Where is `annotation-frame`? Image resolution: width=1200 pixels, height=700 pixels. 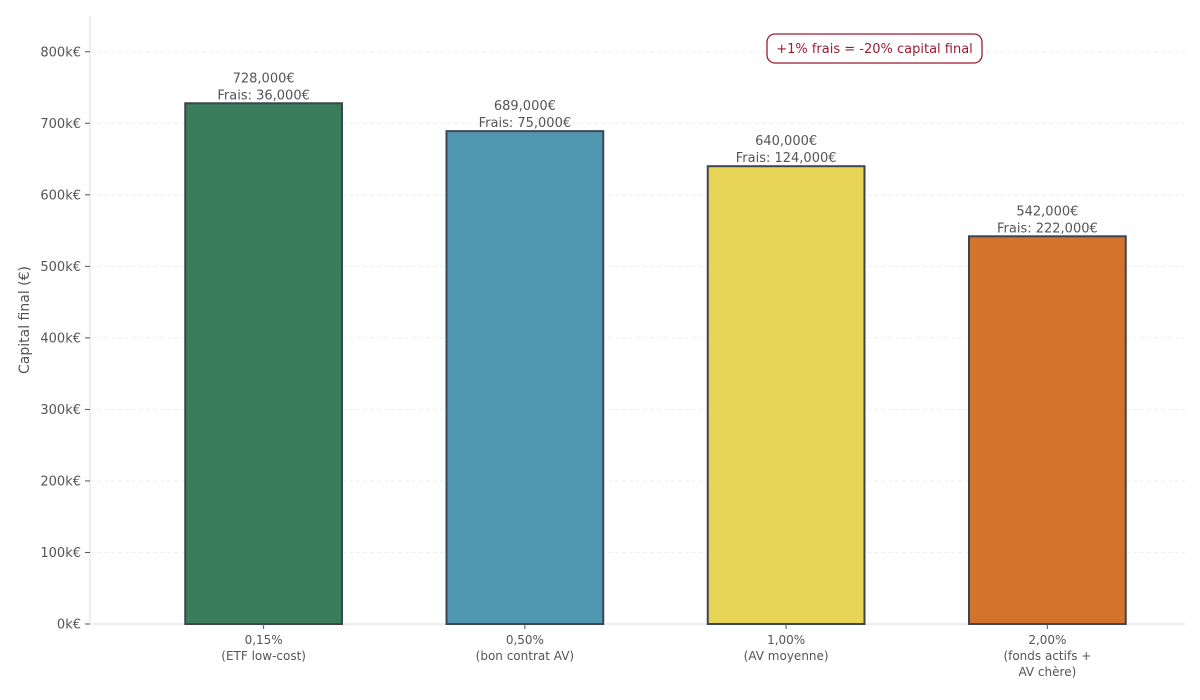
annotation-frame is located at coordinates (874, 48).